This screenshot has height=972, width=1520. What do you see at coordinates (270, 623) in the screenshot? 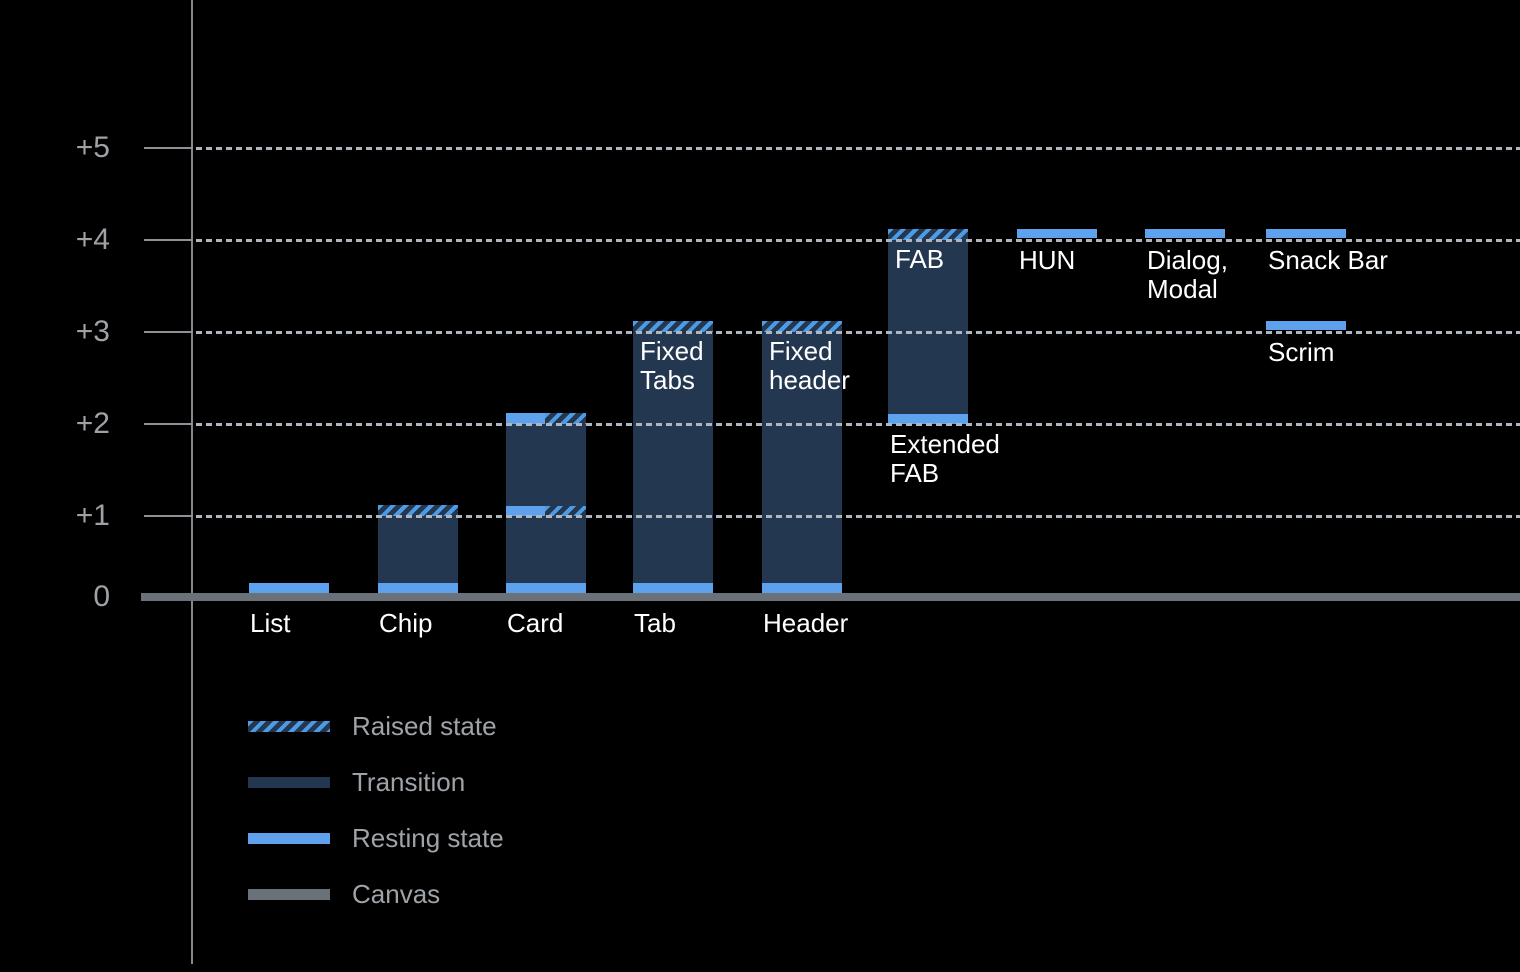
I see `bar-list-axis-label: List` at bounding box center [270, 623].